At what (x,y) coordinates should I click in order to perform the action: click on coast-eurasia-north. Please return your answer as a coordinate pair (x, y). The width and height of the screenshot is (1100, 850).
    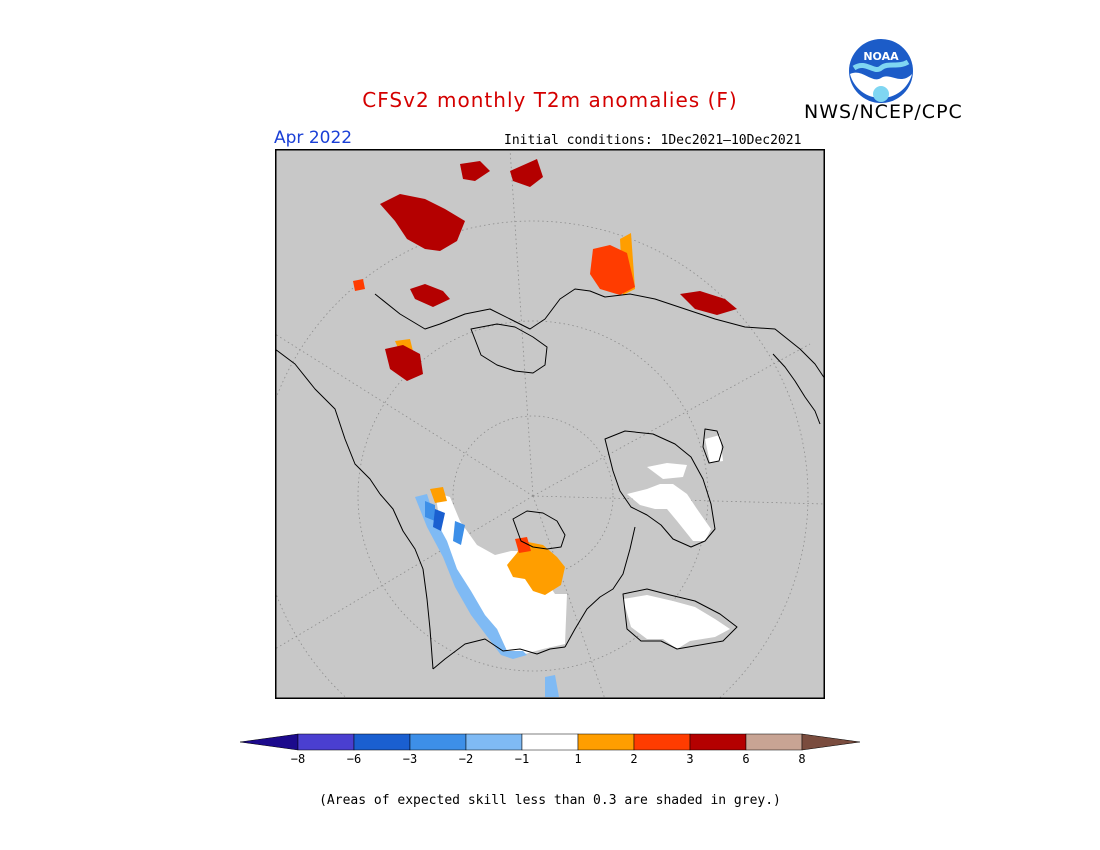
    Looking at the image, I should click on (599, 334).